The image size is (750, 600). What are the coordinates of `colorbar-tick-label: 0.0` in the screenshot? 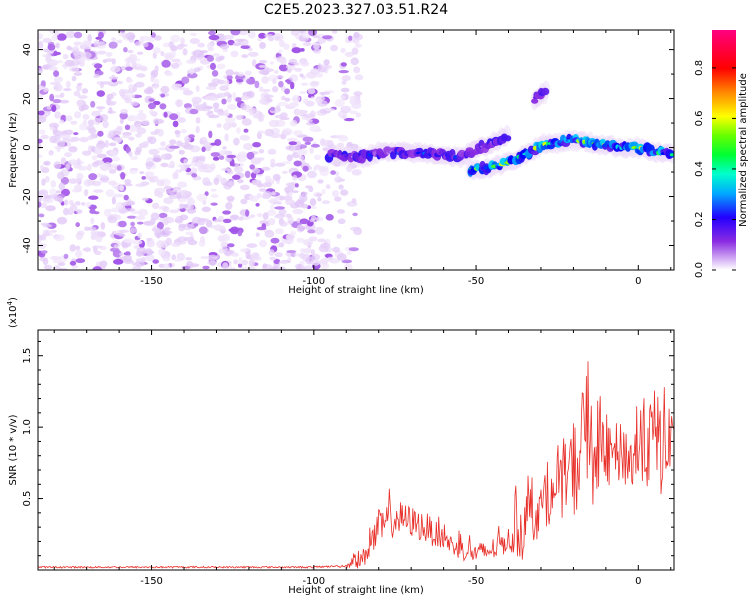 It's located at (699, 270).